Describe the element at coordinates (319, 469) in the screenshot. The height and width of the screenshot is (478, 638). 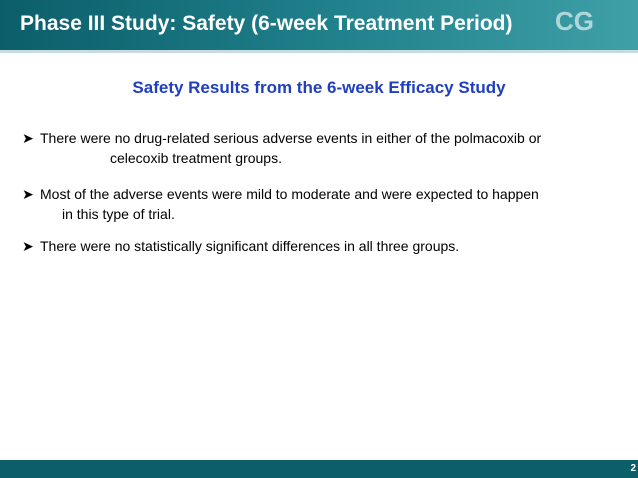
I see `footer-bar` at that location.